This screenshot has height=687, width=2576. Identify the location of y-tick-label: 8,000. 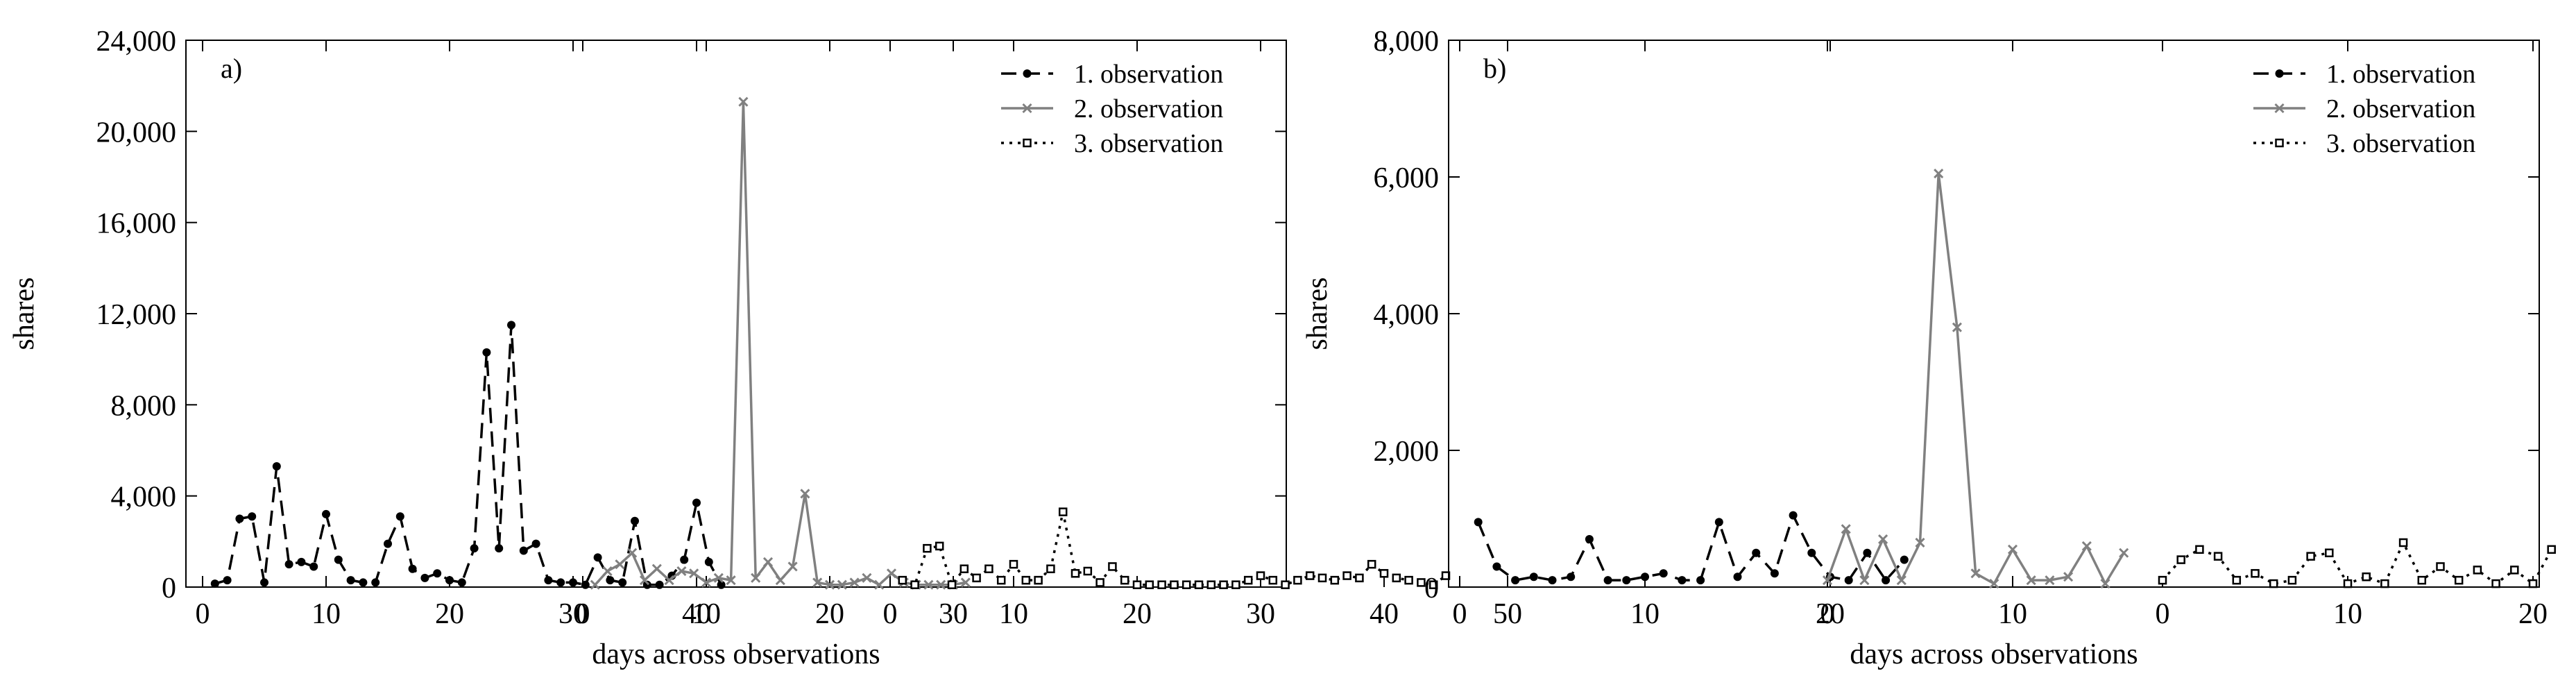
(144, 406).